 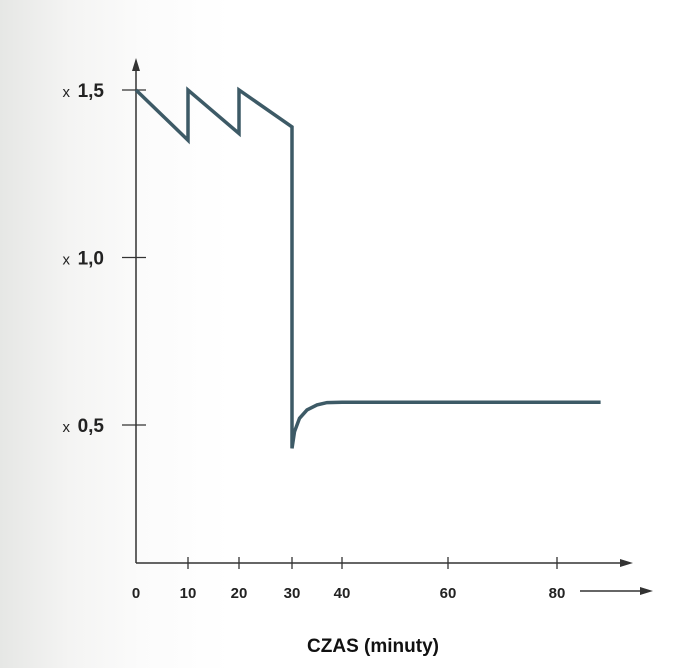 I want to click on x-tick-label: 40, so click(x=342, y=593).